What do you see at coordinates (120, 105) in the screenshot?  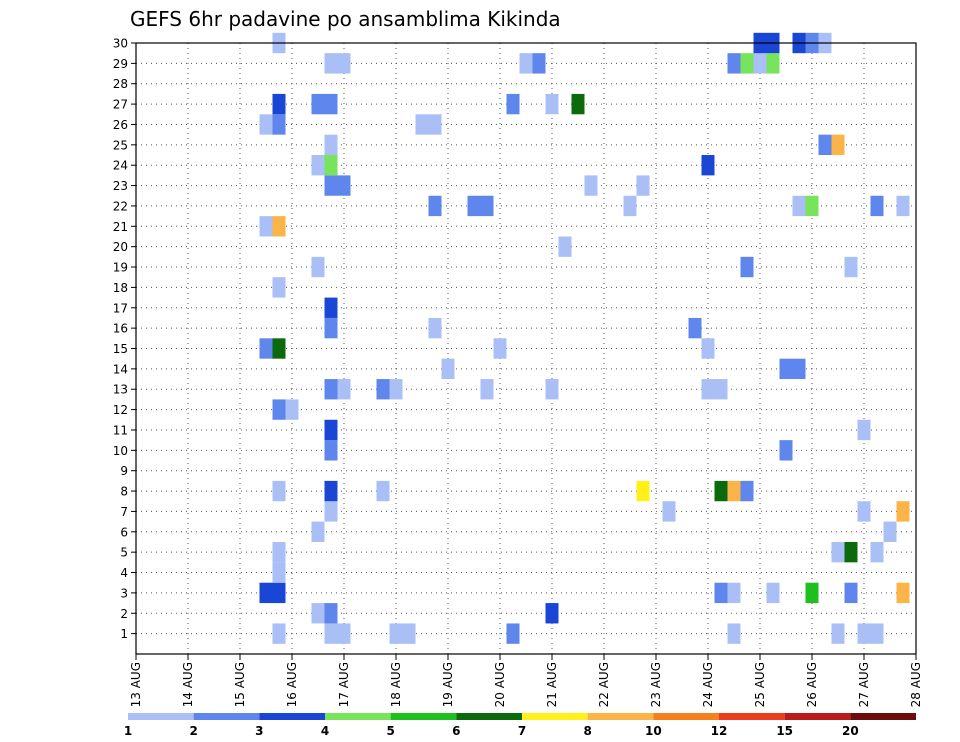 I see `y-tick-label: 27` at bounding box center [120, 105].